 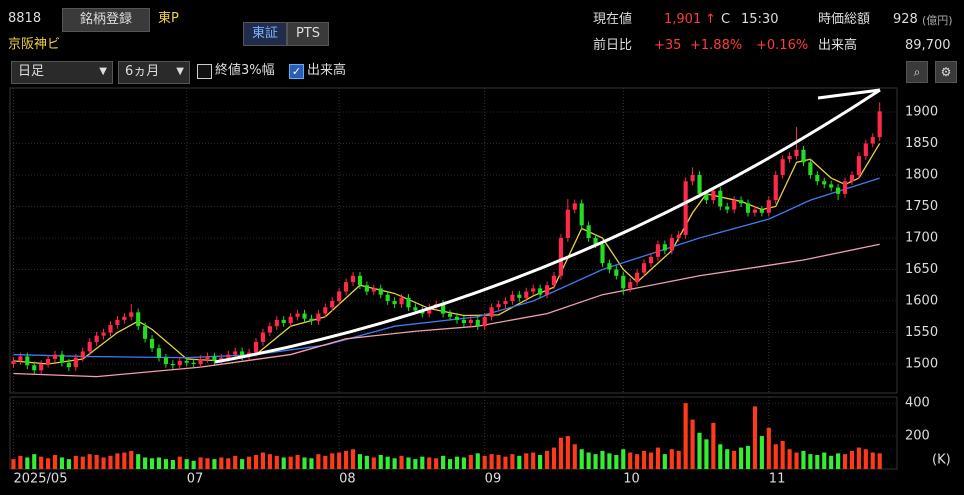 What do you see at coordinates (760, 19) in the screenshot?
I see `time: 15:30` at bounding box center [760, 19].